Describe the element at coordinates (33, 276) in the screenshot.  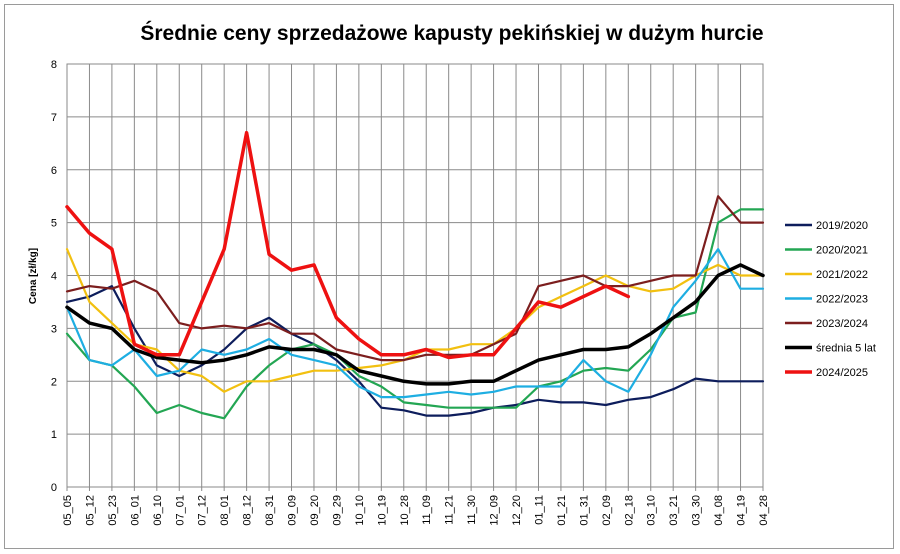
I see `y-axis-label: Cena [zł/kg]` at that location.